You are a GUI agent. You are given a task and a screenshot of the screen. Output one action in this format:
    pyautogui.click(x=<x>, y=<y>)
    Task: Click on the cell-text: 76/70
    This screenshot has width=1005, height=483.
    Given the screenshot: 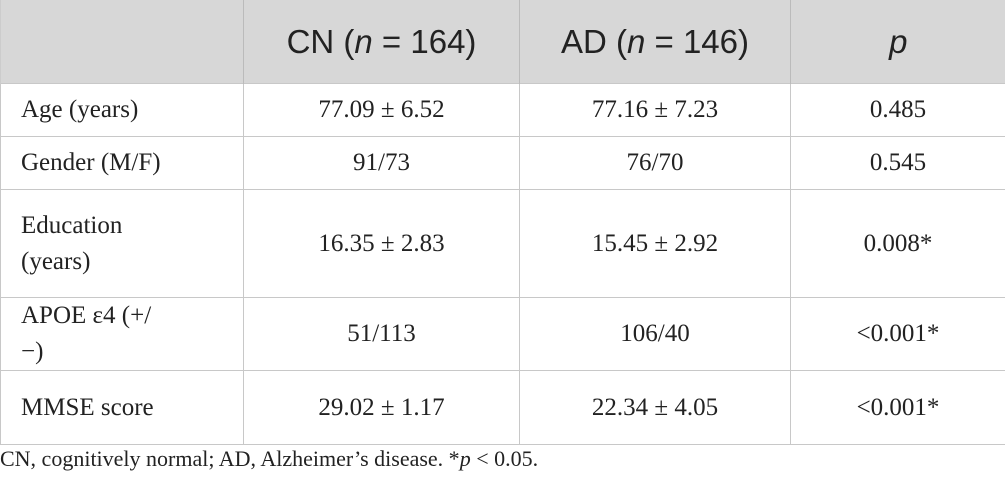 What is the action you would take?
    pyautogui.click(x=655, y=162)
    